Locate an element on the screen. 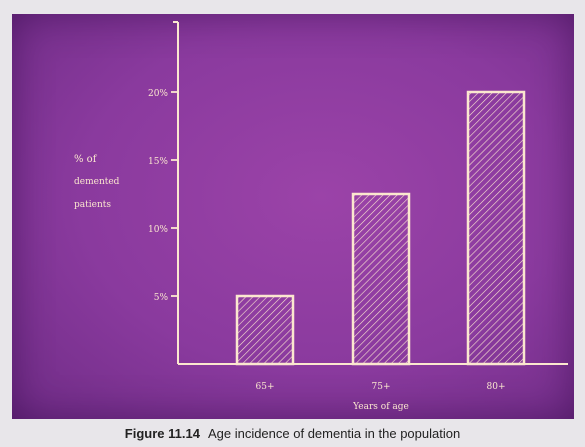  y-tick-label: 20% is located at coordinates (158, 94).